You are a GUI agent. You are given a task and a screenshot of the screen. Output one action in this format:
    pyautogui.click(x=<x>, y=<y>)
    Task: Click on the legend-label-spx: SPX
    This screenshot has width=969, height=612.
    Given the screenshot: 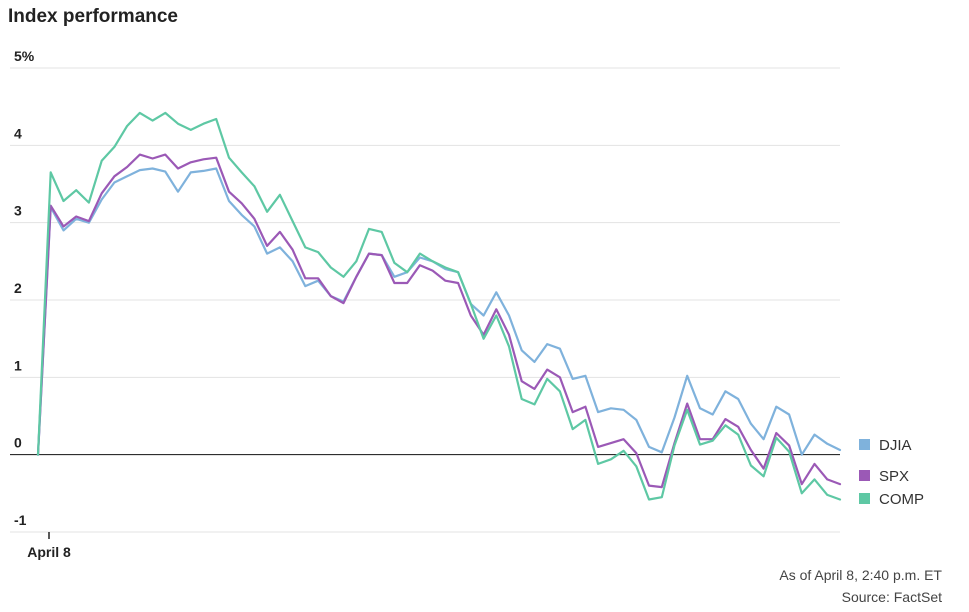 What is the action you would take?
    pyautogui.click(x=894, y=476)
    